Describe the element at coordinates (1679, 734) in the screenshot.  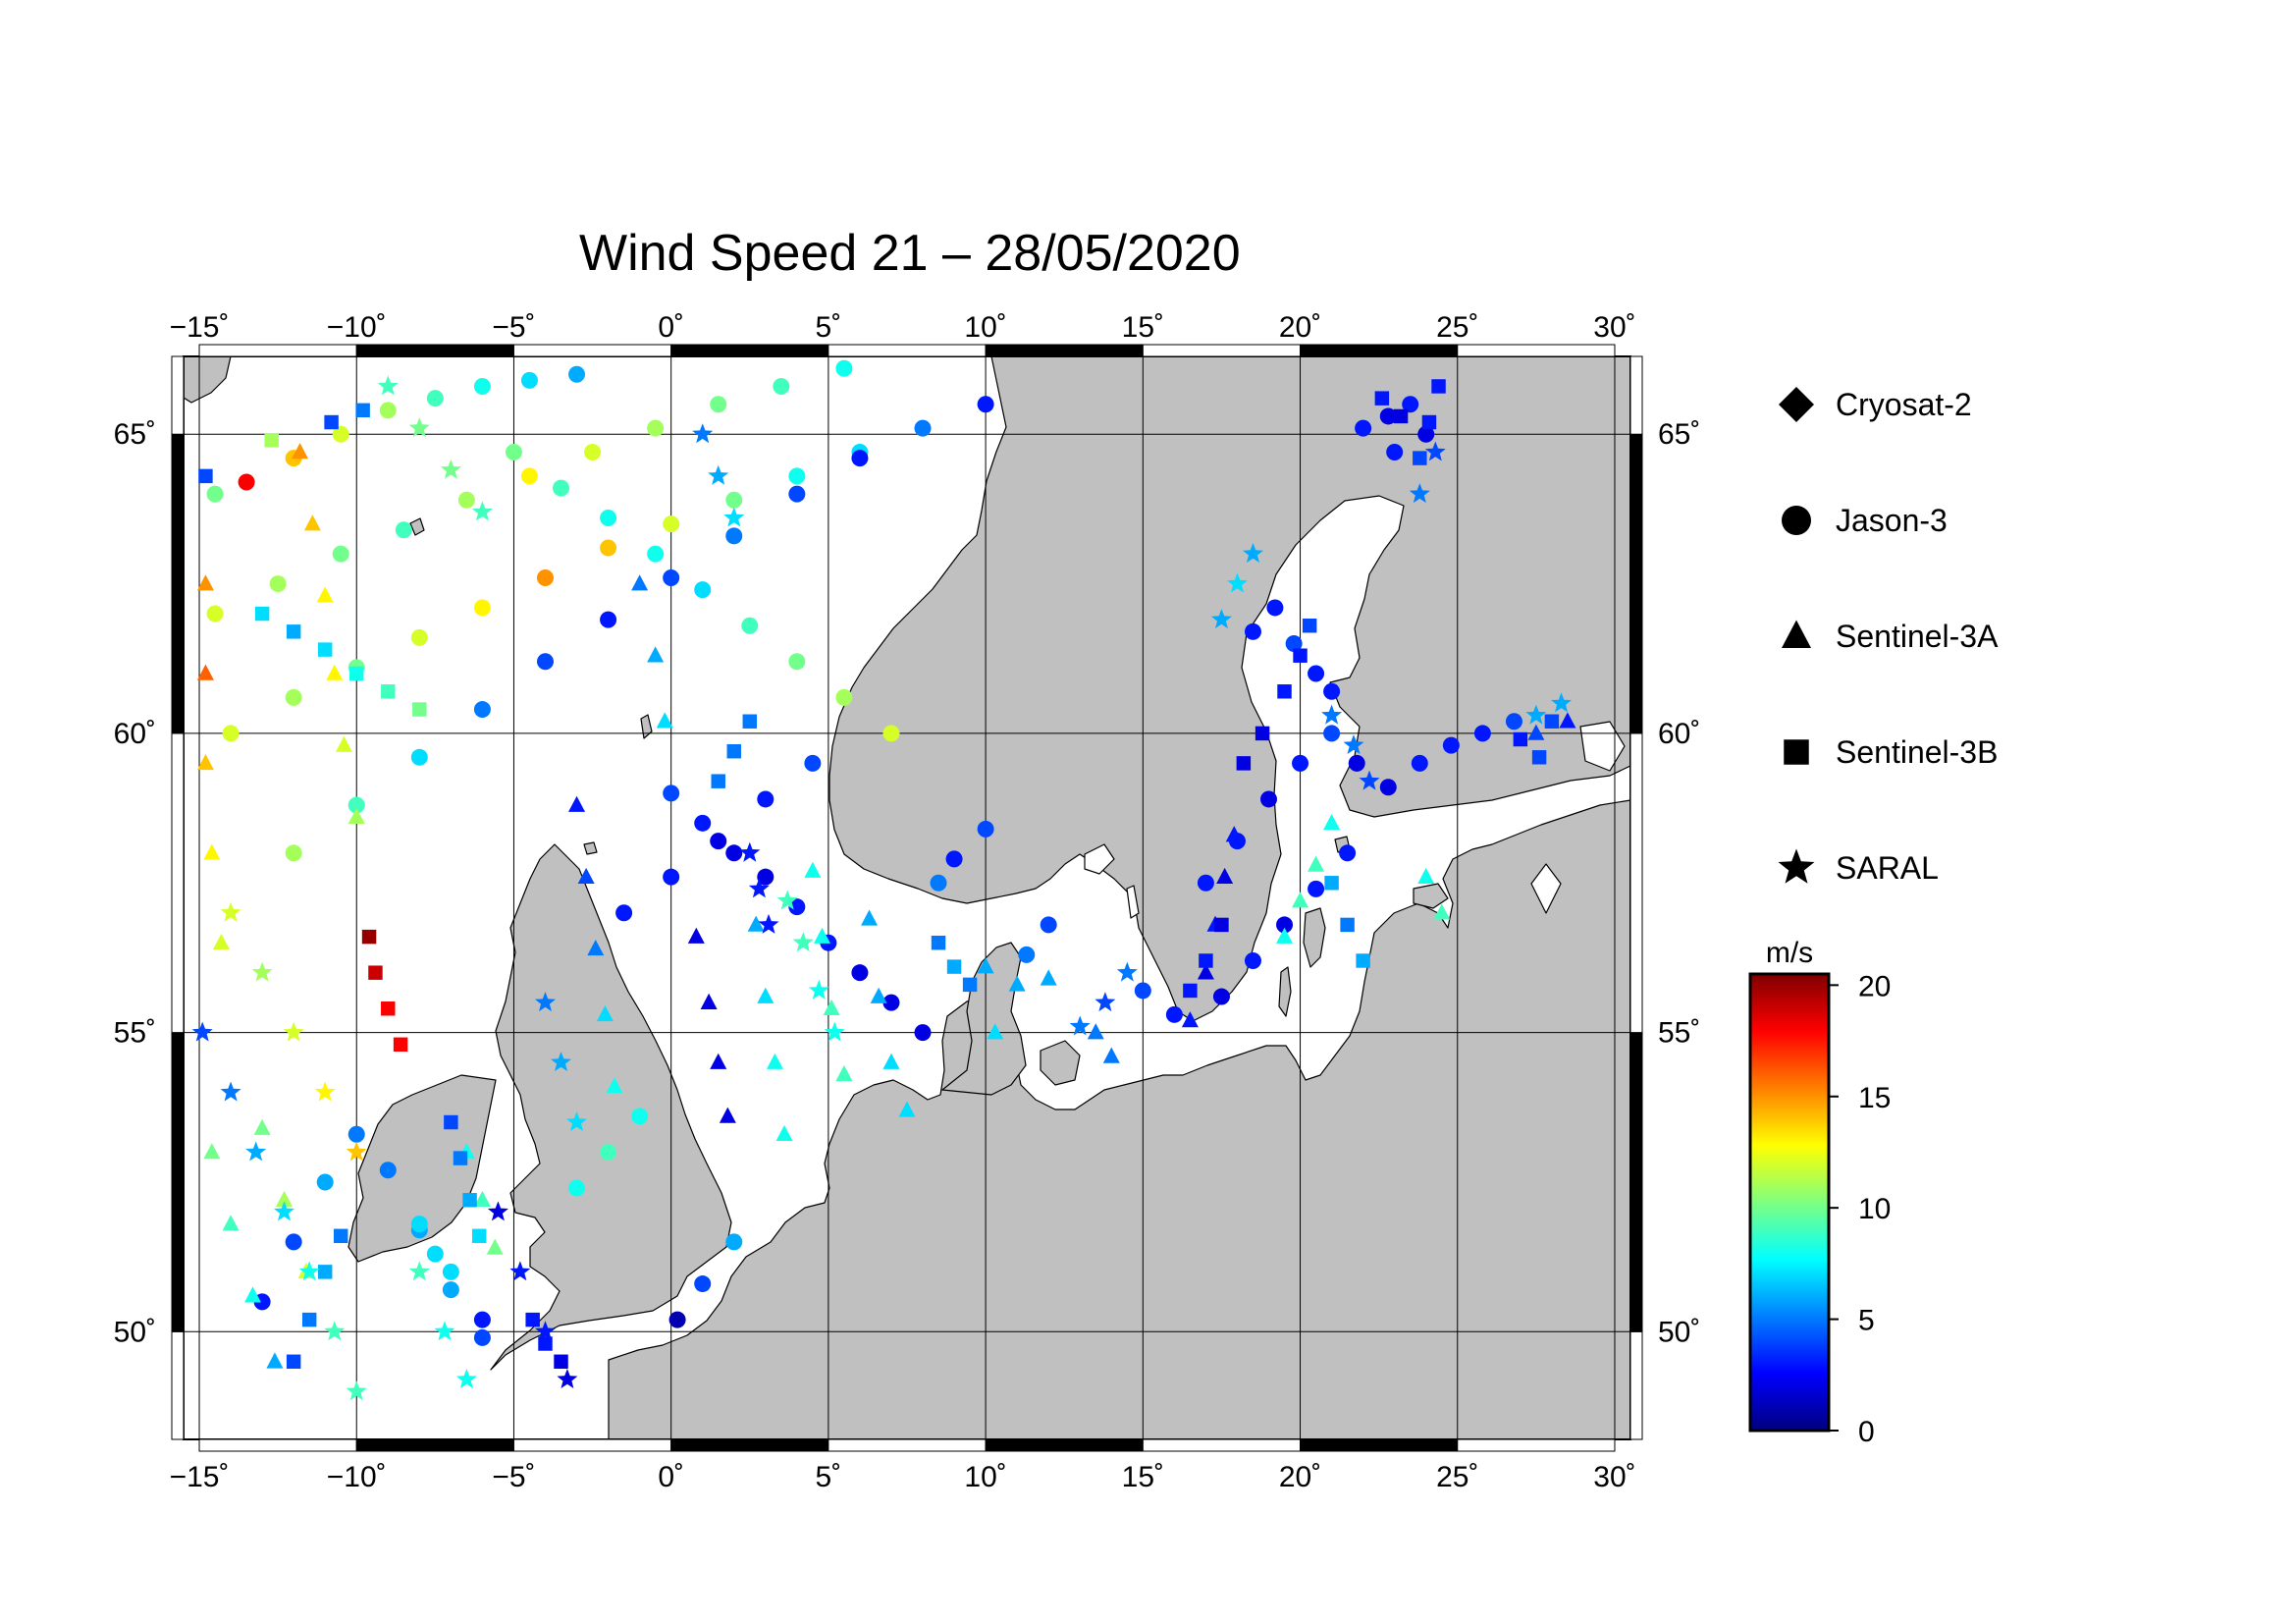
I see `lat-tick-label-right: 60˚` at that location.